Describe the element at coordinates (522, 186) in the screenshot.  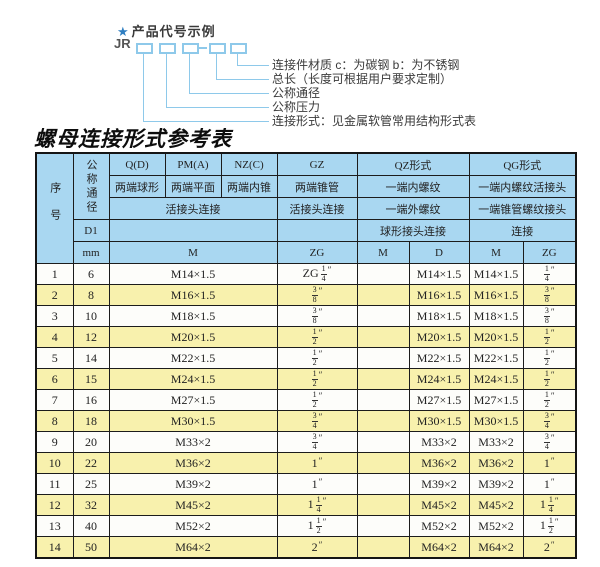
I see `header-sub-qg: 一端内螺纹活接头` at that location.